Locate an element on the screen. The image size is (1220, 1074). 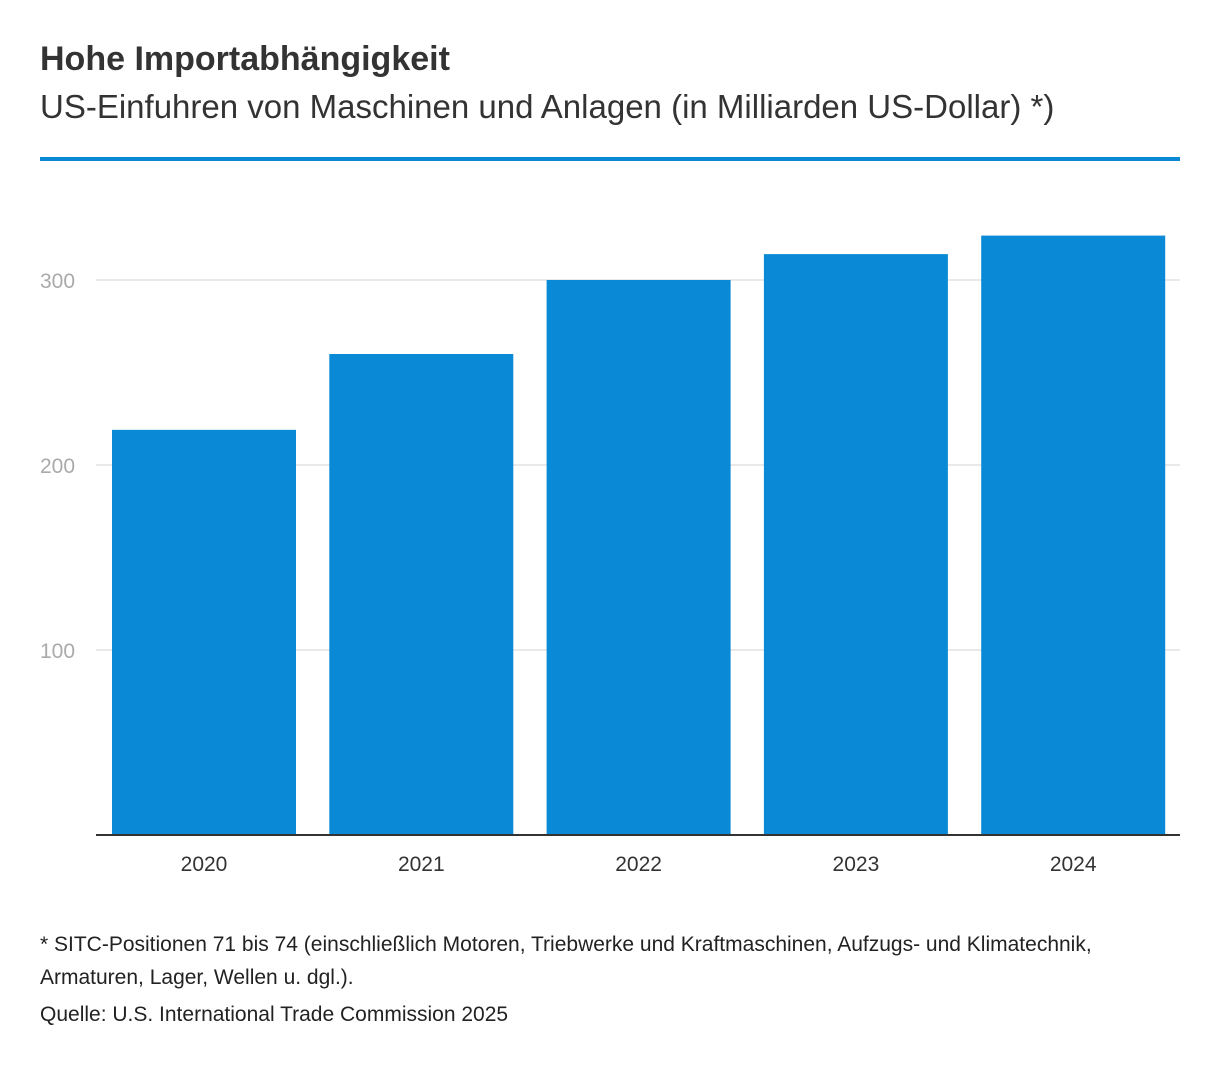
x-tick-label: 2024 is located at coordinates (1073, 864).